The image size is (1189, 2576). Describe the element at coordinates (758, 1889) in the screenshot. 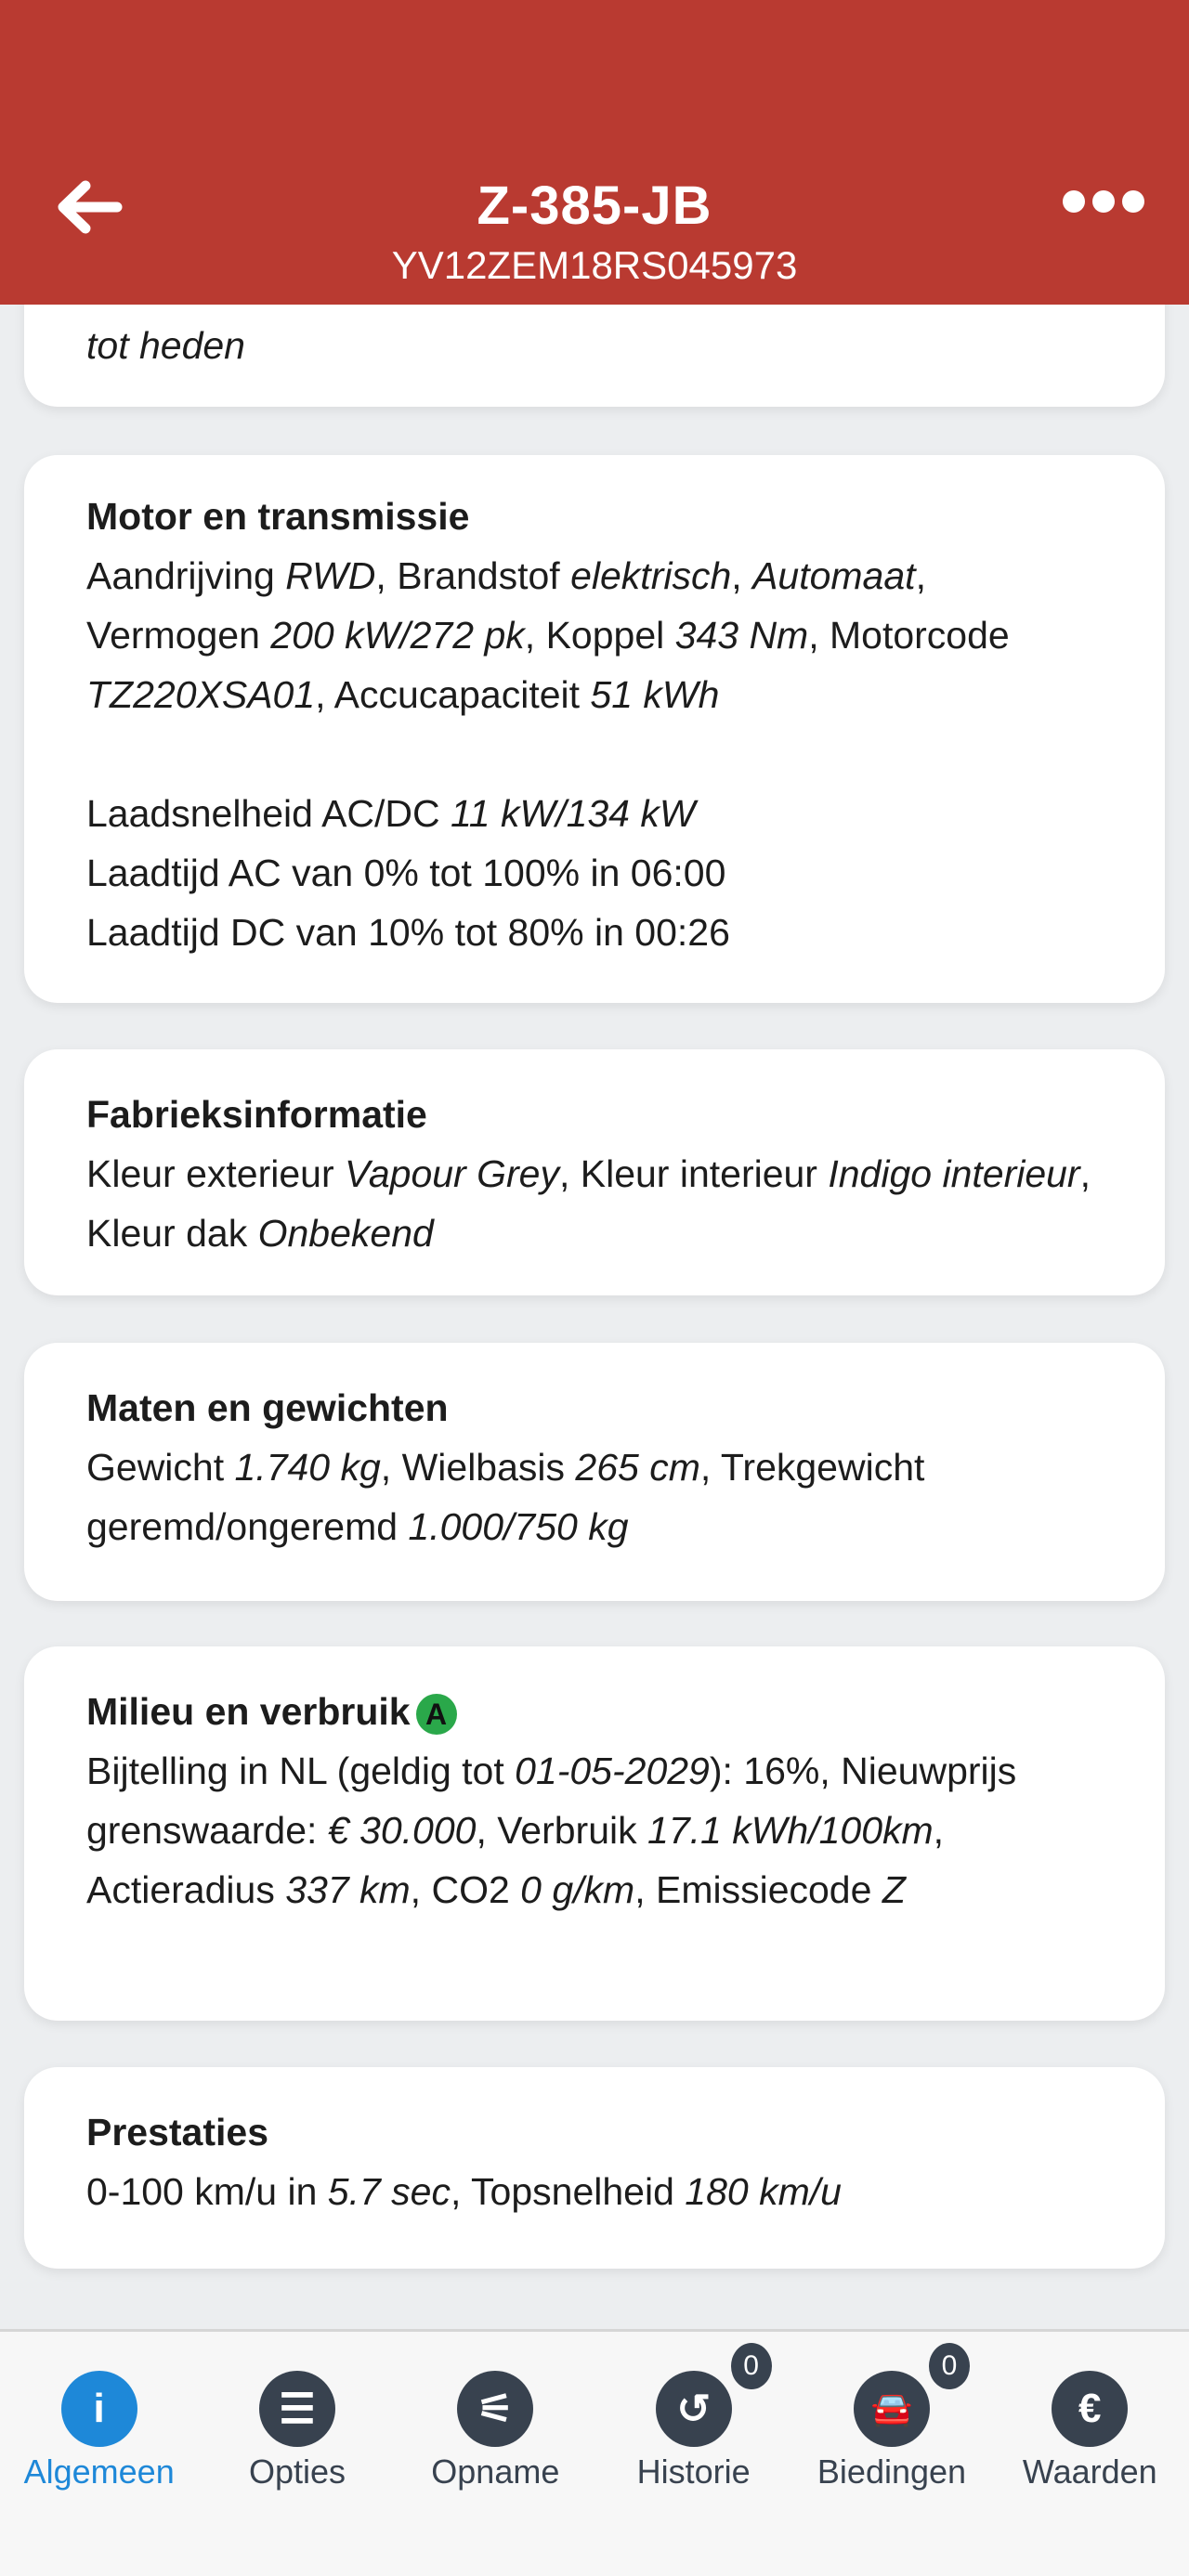

I see `label-text: , Emissiecode` at that location.